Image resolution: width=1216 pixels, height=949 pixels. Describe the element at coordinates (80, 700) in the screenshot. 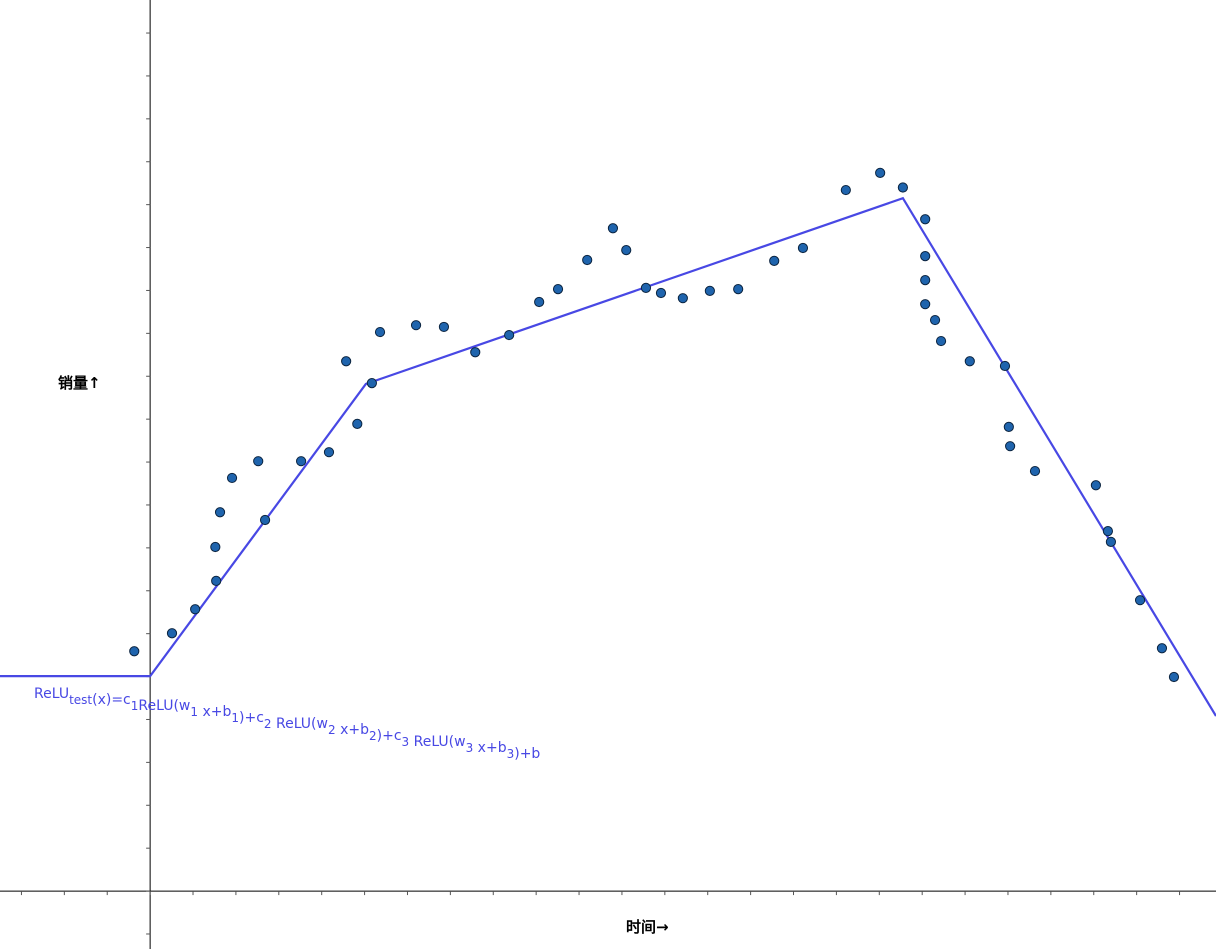

I see `formula-subscript: test` at that location.